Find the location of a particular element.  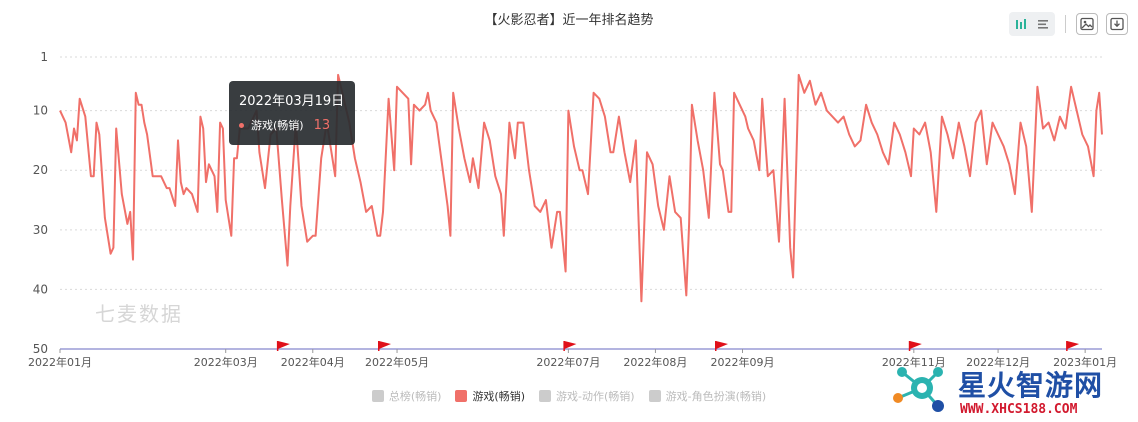

tooltip-date: 2022年03月19日 is located at coordinates (292, 101).